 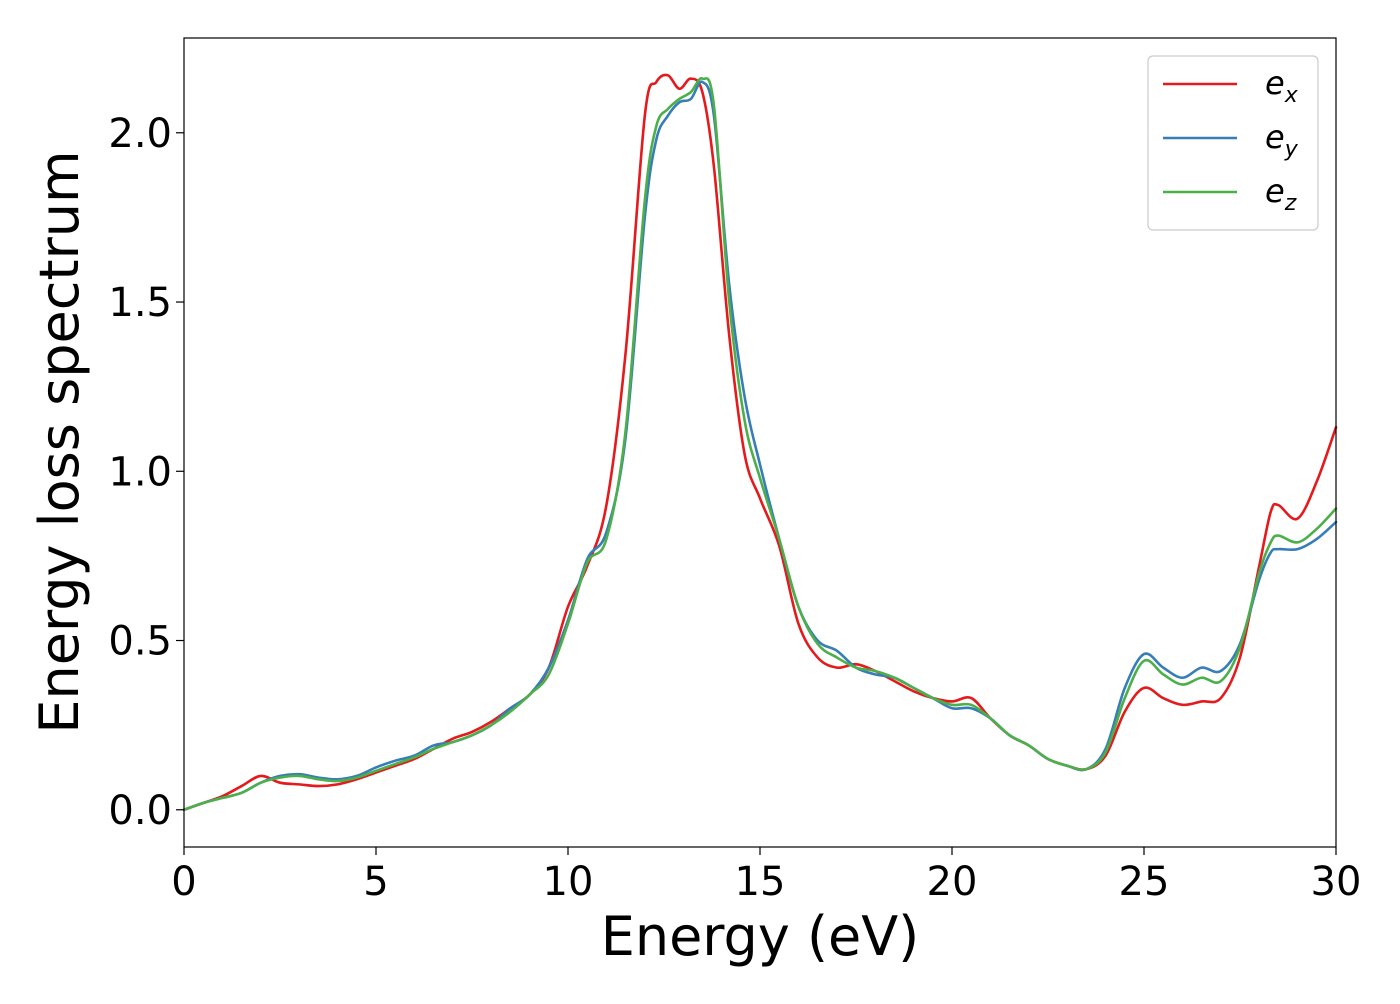 I want to click on y-tick-label: 1.0, so click(x=140, y=472).